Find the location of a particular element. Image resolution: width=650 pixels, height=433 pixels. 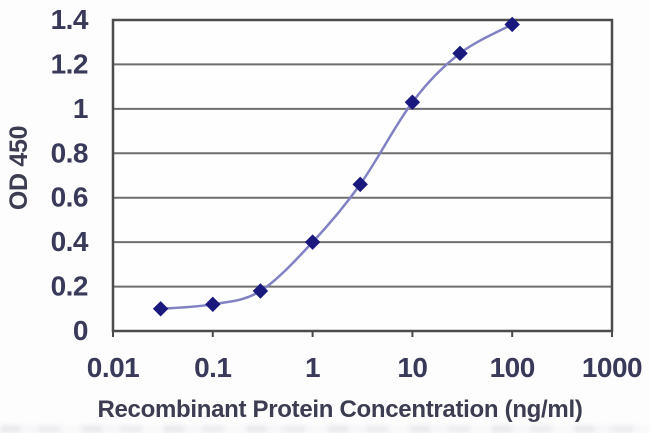

bottom-jpeg-artifact-strip is located at coordinates (325, 429).